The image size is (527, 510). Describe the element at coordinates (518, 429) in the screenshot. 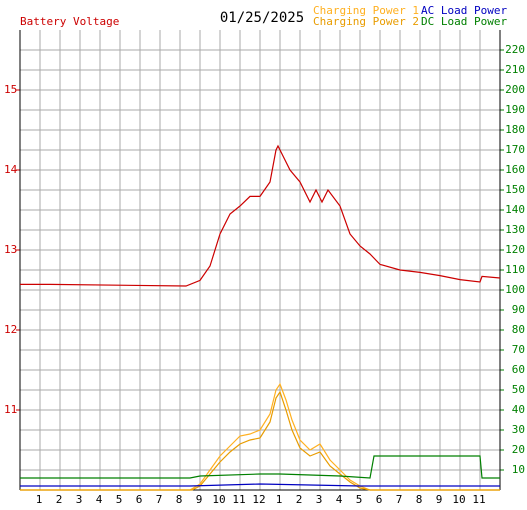

I see `y2-tick-label: 30` at that location.